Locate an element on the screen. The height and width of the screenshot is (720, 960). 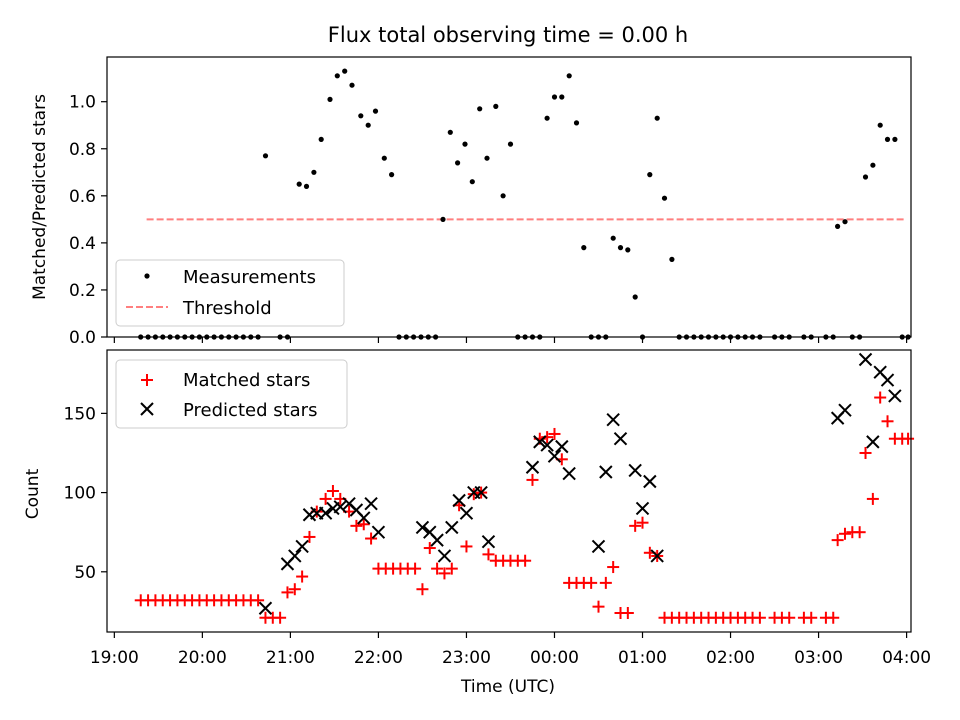
legend-threshold-label: Threshold is located at coordinates (227, 308).